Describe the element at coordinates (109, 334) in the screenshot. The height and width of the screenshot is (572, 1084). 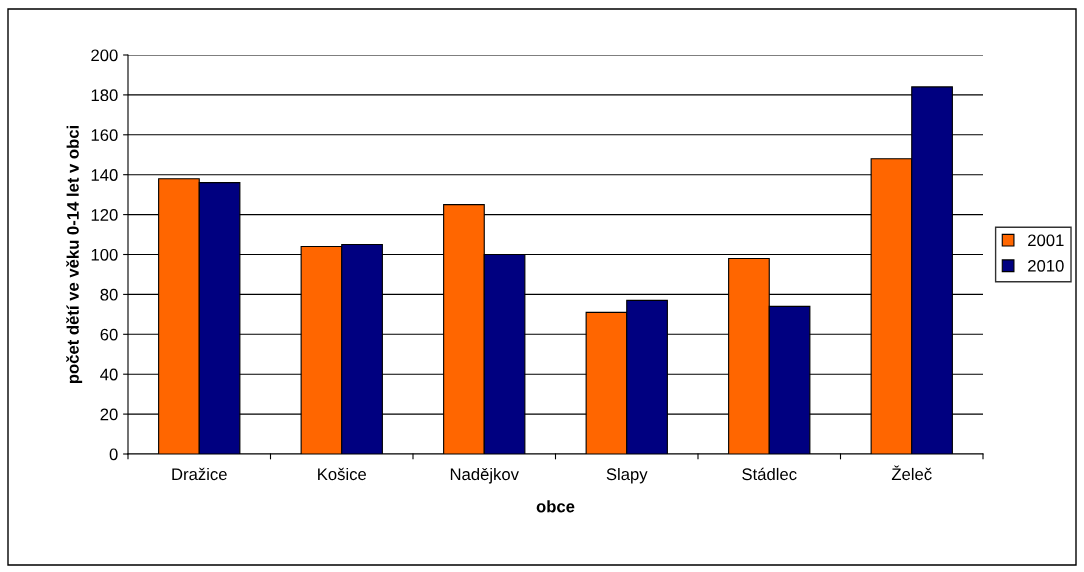
I see `y-tick-label: 60` at that location.